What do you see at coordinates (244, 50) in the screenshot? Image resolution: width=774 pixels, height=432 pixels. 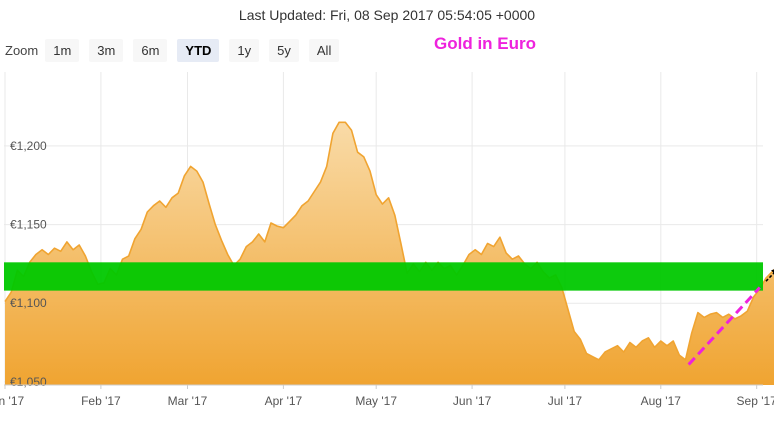 I see `zoom-1y-button: 1y` at bounding box center [244, 50].